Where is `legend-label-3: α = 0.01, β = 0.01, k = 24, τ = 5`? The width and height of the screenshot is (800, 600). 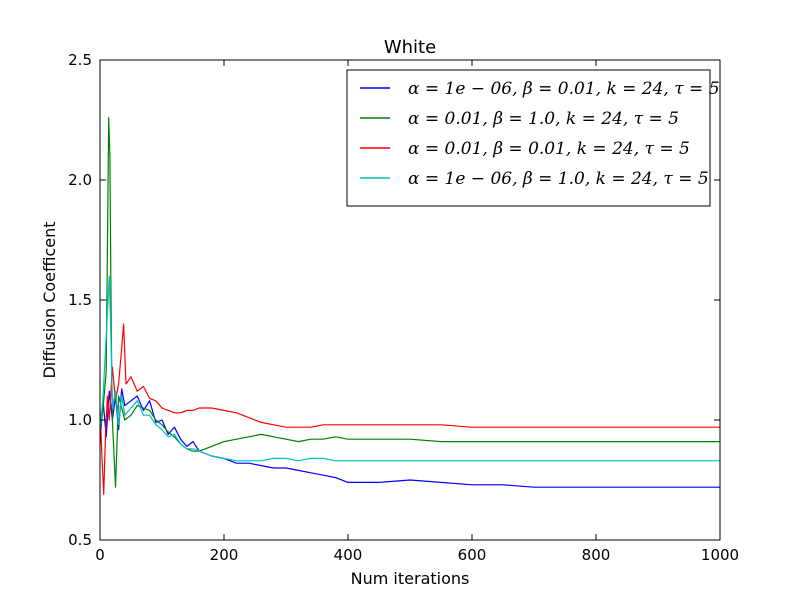 legend-label-3: α = 0.01, β = 0.01, k = 24, τ = 5 is located at coordinates (549, 149).